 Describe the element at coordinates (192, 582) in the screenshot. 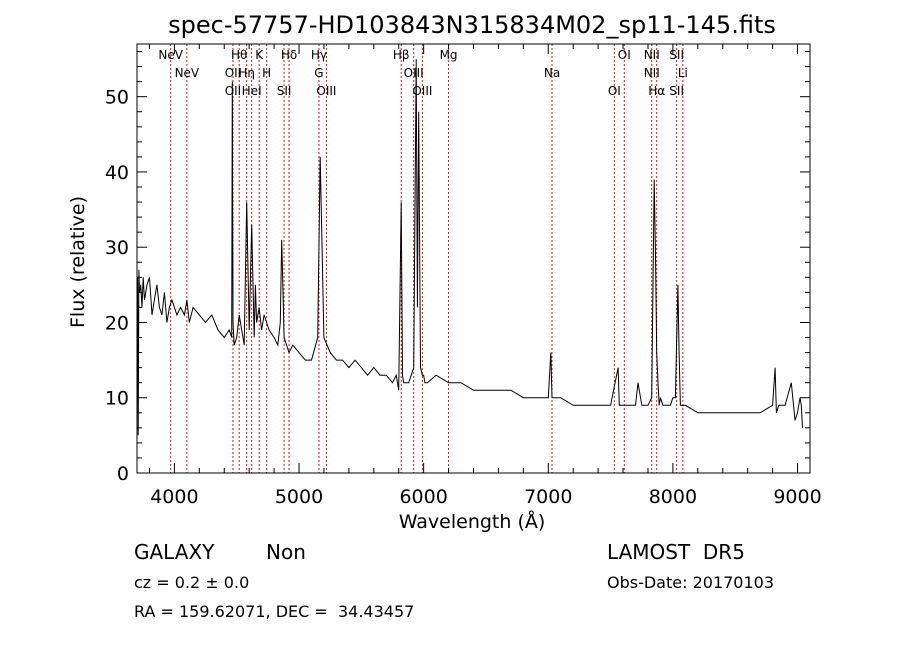

I see `redshift-text: cz = 0.2 ± 0.0` at that location.